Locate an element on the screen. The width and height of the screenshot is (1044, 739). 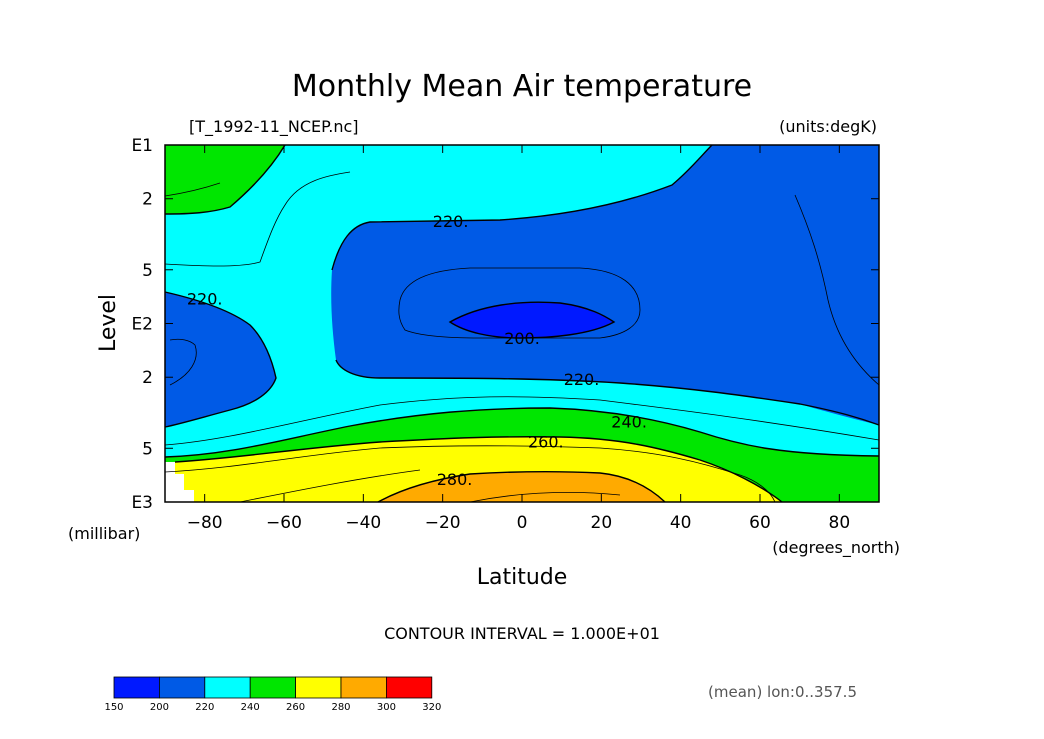
x-axis-title: Latitude is located at coordinates (522, 577).